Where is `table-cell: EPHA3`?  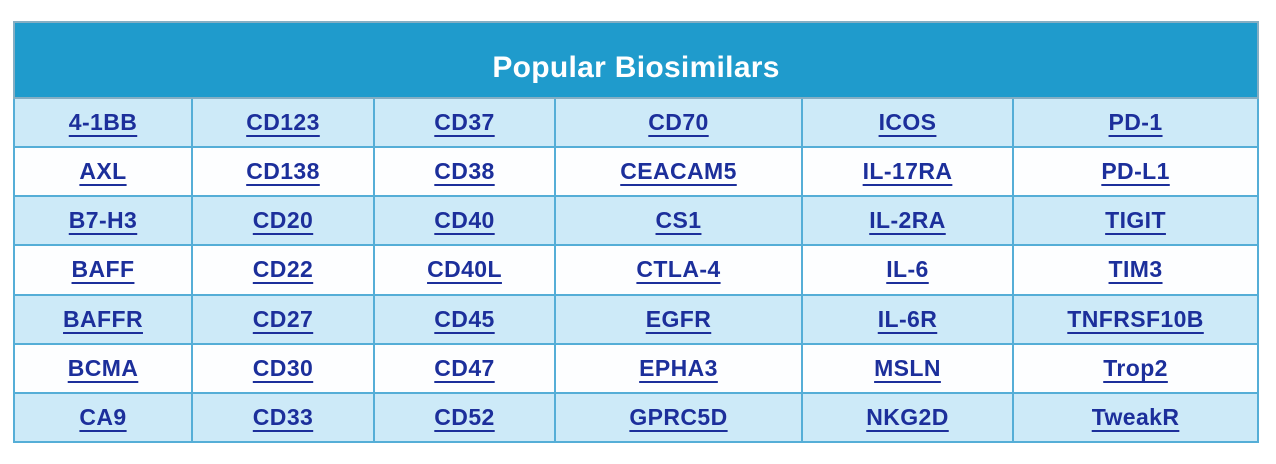
table-cell: EPHA3 is located at coordinates (678, 368).